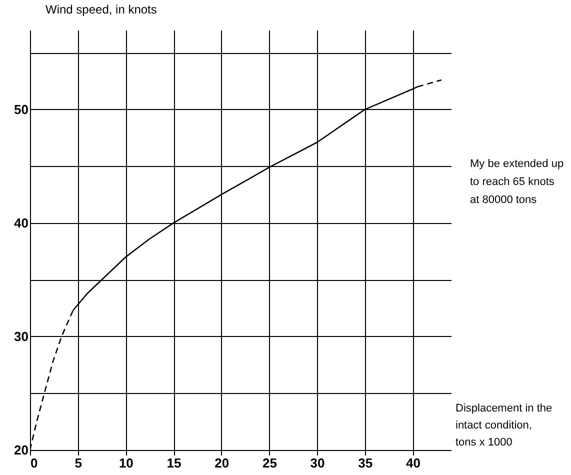 This screenshot has height=475, width=571. What do you see at coordinates (126, 463) in the screenshot?
I see `x-tick-label: 10` at bounding box center [126, 463].